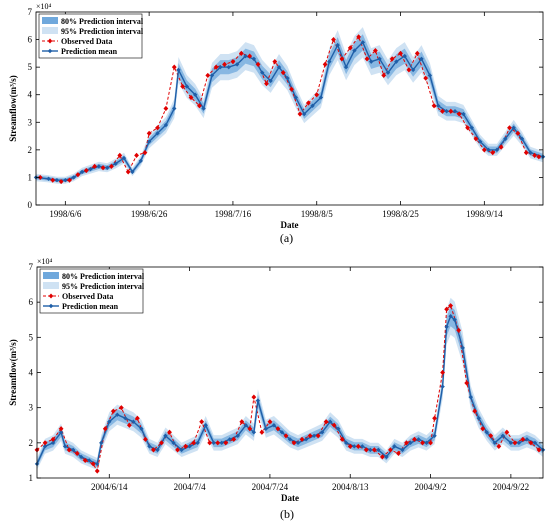 This screenshot has width=550, height=523. What do you see at coordinates (30, 12) in the screenshot?
I see `y-tick-label: 7` at bounding box center [30, 12].